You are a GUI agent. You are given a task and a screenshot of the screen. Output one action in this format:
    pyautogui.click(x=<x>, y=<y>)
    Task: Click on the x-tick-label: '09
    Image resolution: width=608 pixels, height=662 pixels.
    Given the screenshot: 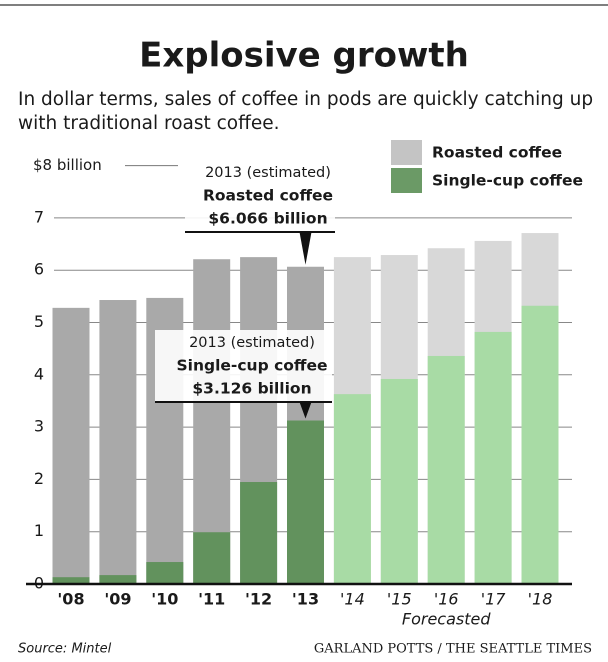 What is the action you would take?
    pyautogui.click(x=117, y=599)
    